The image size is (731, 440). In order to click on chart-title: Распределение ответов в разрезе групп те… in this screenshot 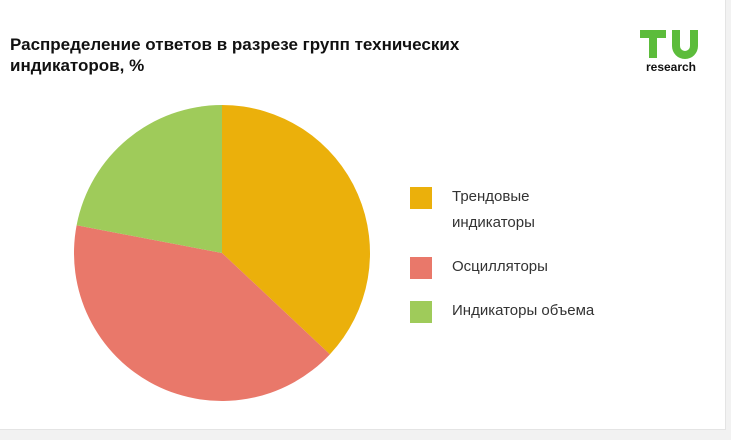, I will do `click(235, 55)`.